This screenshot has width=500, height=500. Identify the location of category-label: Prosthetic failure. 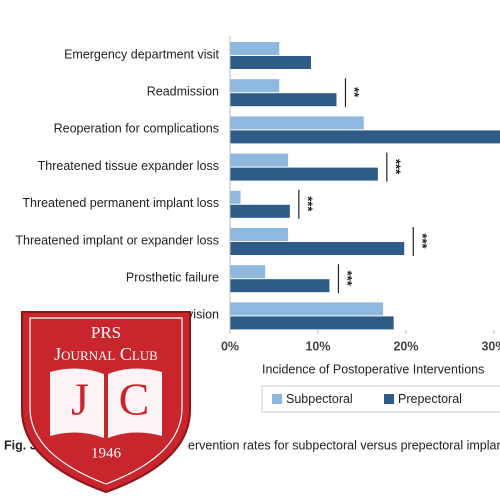
(172, 277).